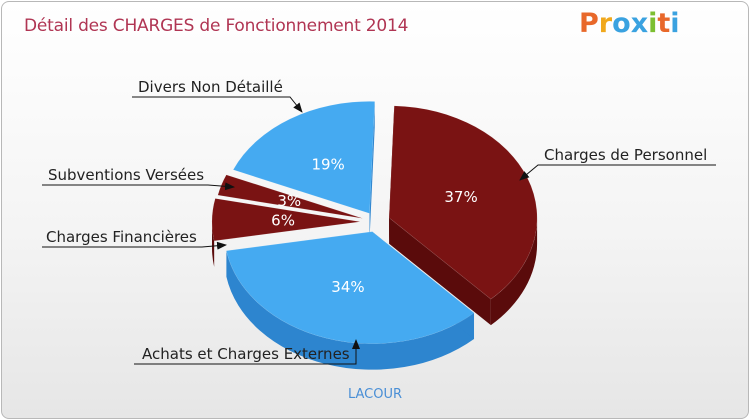 The height and width of the screenshot is (420, 750). I want to click on proxiti-logo: Proxiti, so click(629, 23).